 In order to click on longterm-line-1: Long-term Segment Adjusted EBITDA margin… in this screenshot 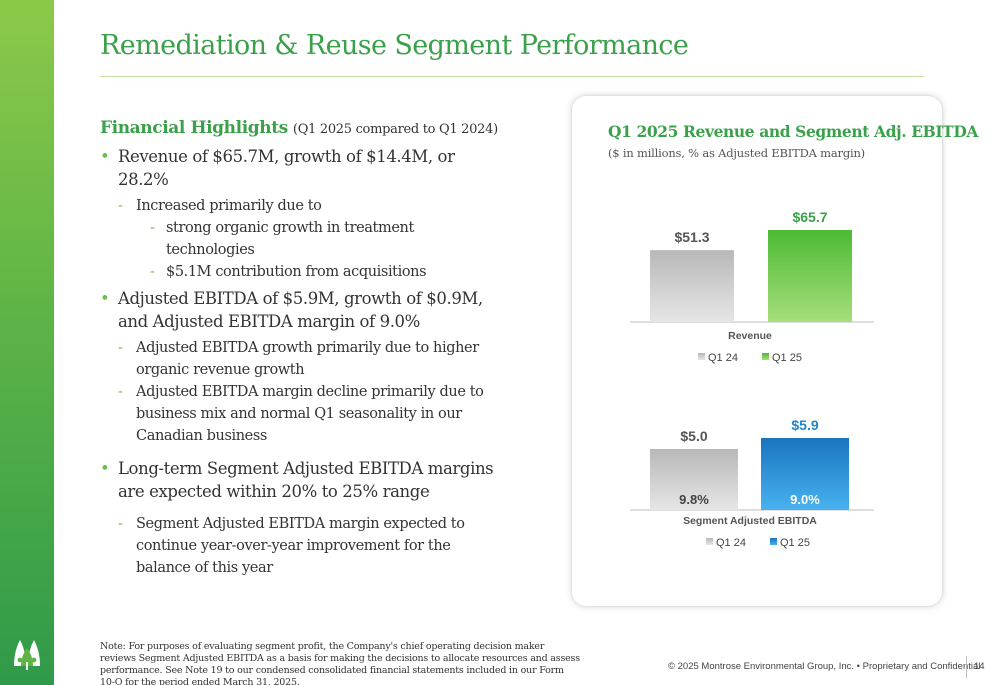, I will do `click(306, 468)`.